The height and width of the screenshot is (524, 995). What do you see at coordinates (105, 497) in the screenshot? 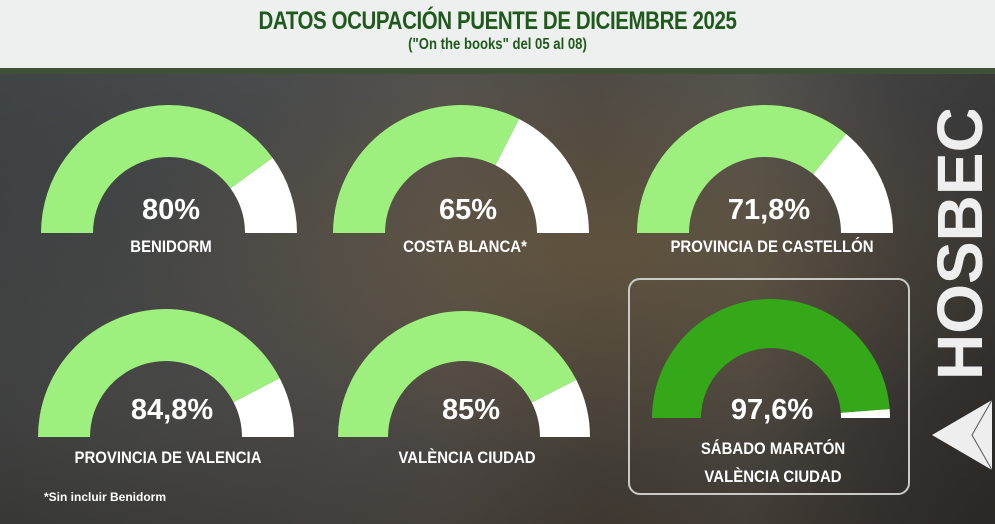
I see `footnote: *Sin incluir Benidorm` at bounding box center [105, 497].